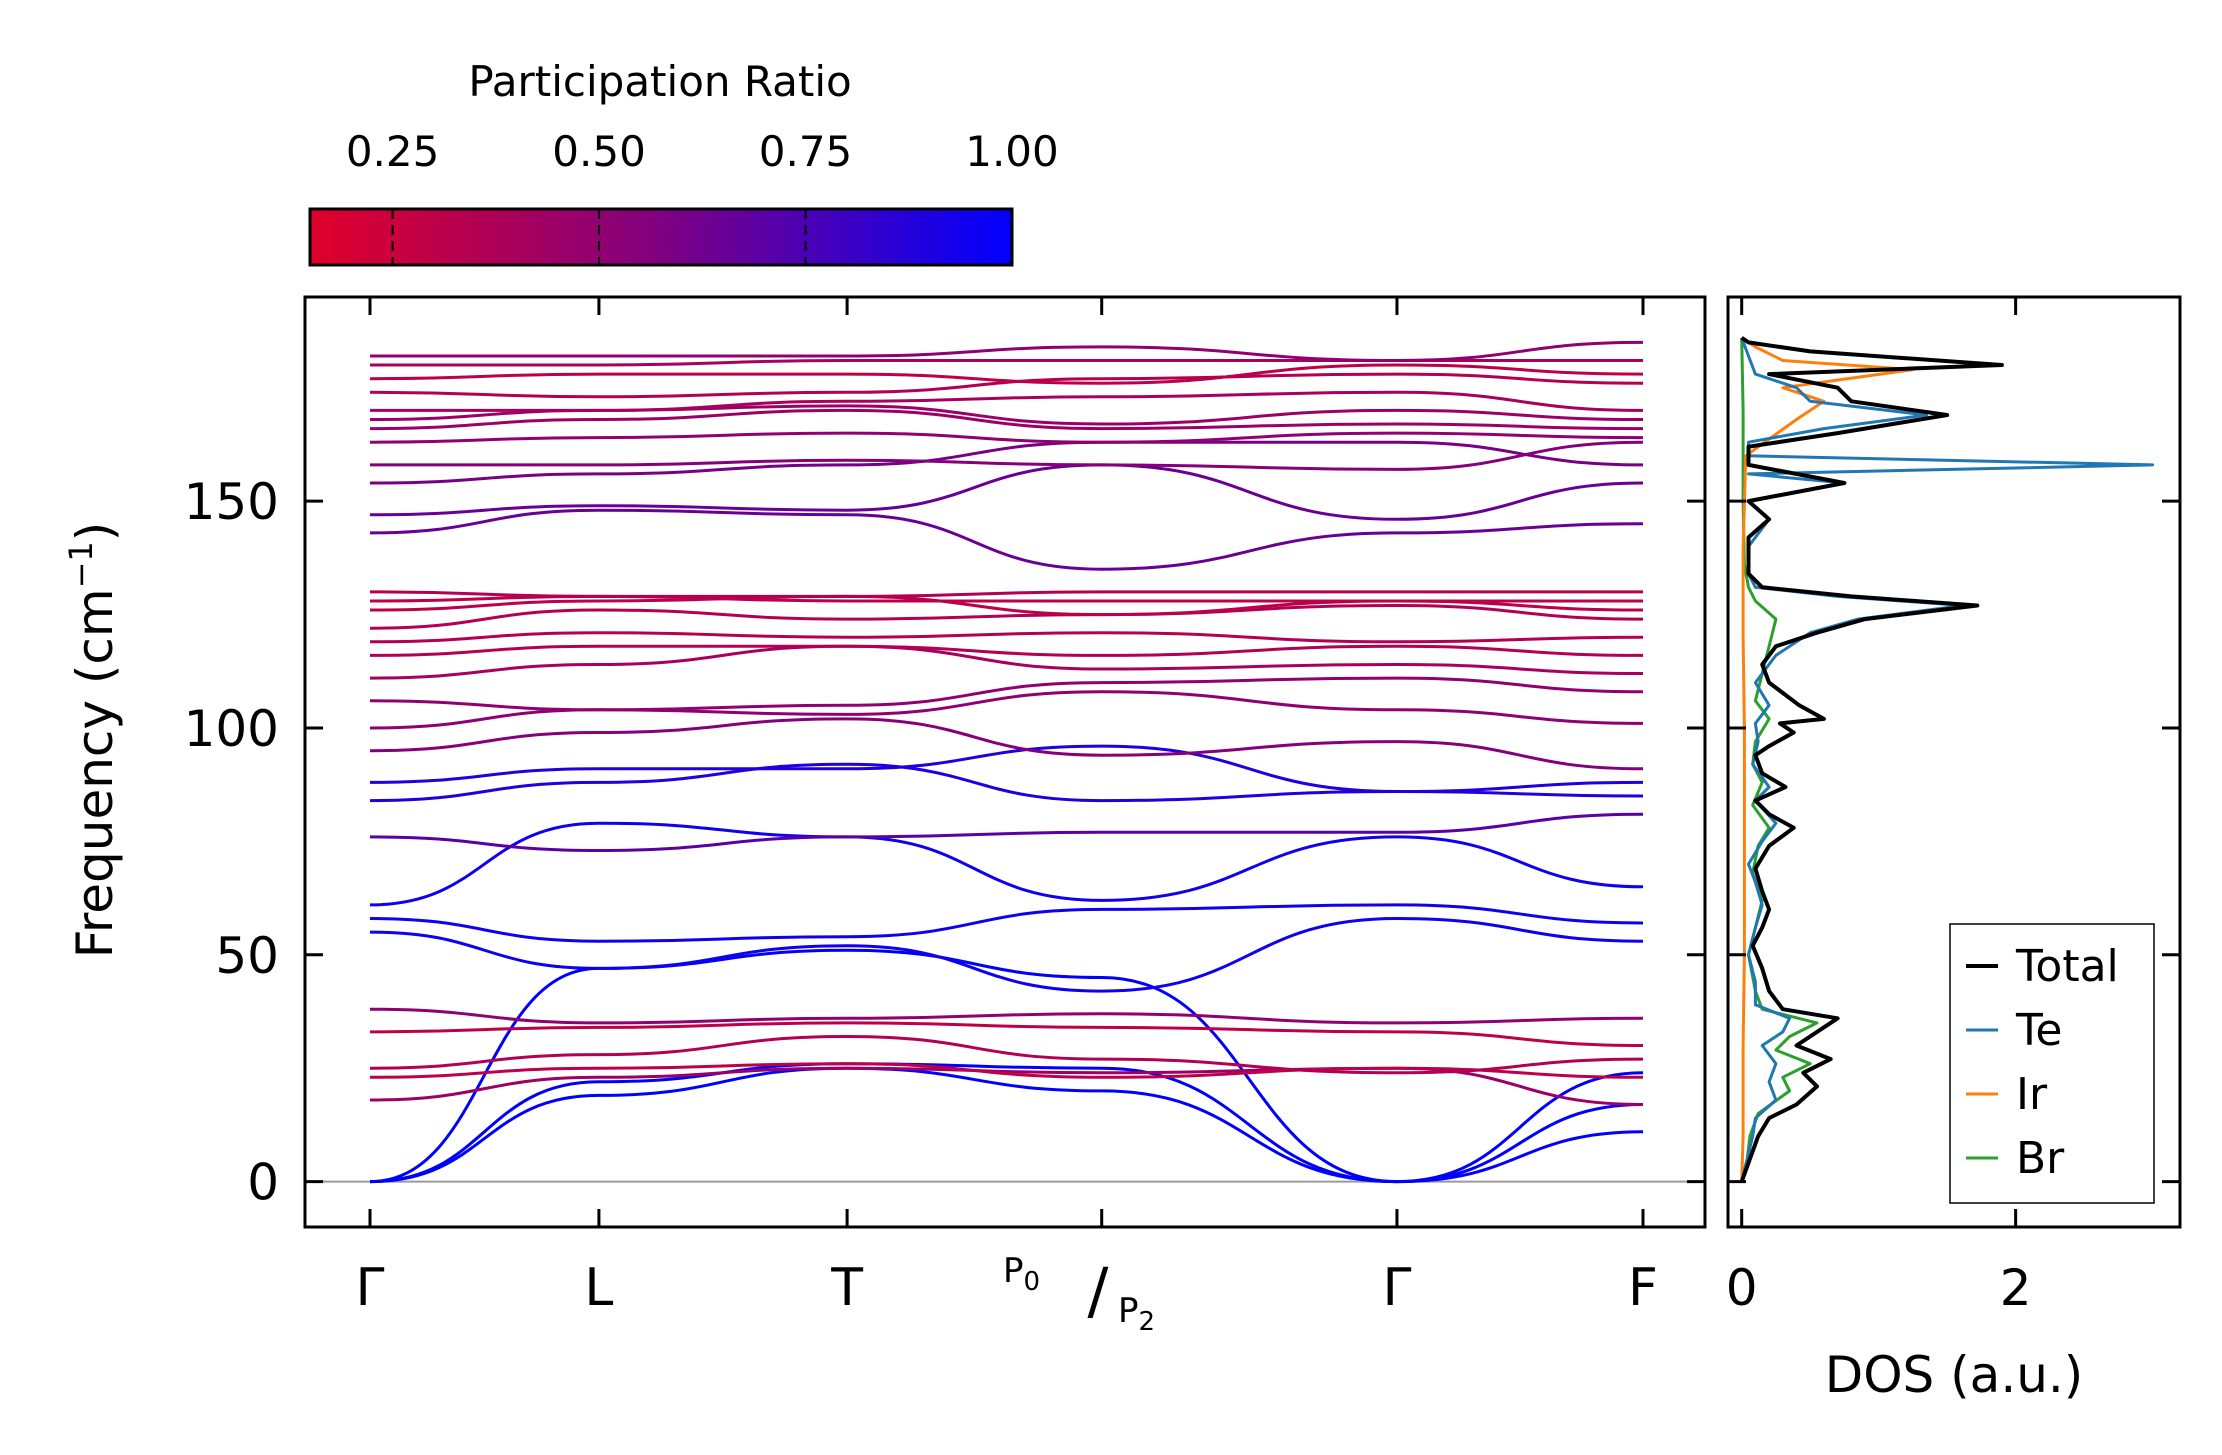  Describe the element at coordinates (231, 729) in the screenshot. I see `y-tick-label: 100` at that location.